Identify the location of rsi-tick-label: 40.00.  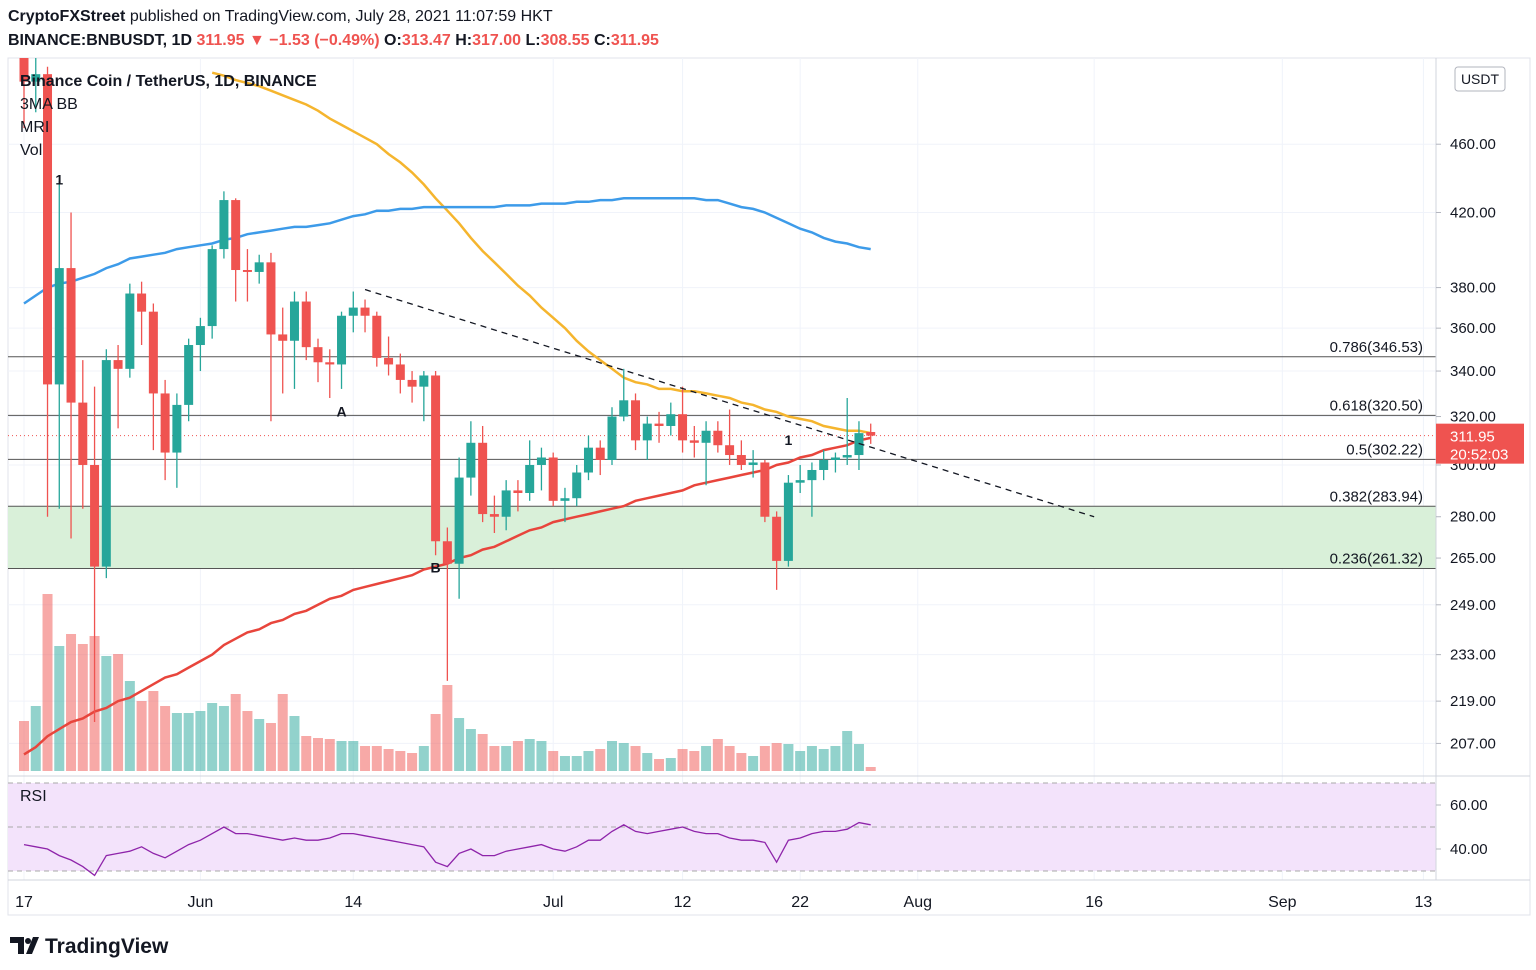
(1469, 849).